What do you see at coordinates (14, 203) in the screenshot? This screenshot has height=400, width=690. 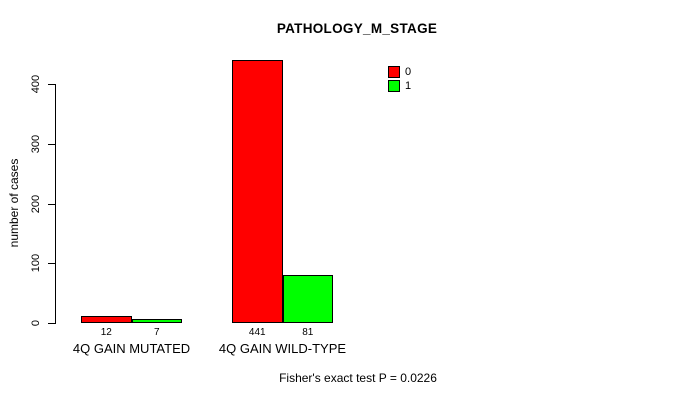 I see `y-axis-label: number of cases` at bounding box center [14, 203].